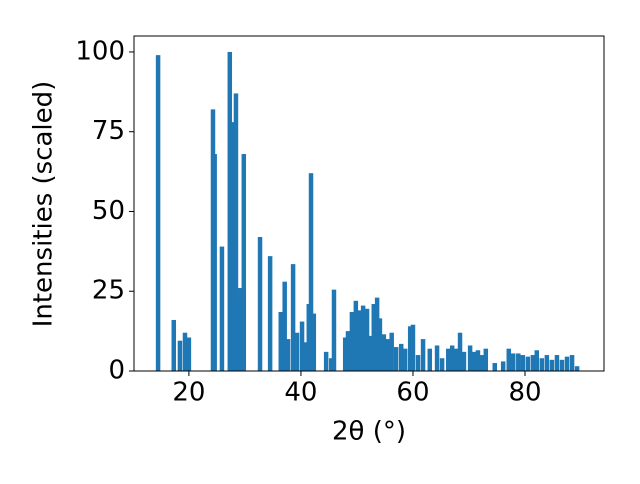 Image resolution: width=640 pixels, height=484 pixels. Describe the element at coordinates (108, 131) in the screenshot. I see `y-tick-label: 75` at that location.